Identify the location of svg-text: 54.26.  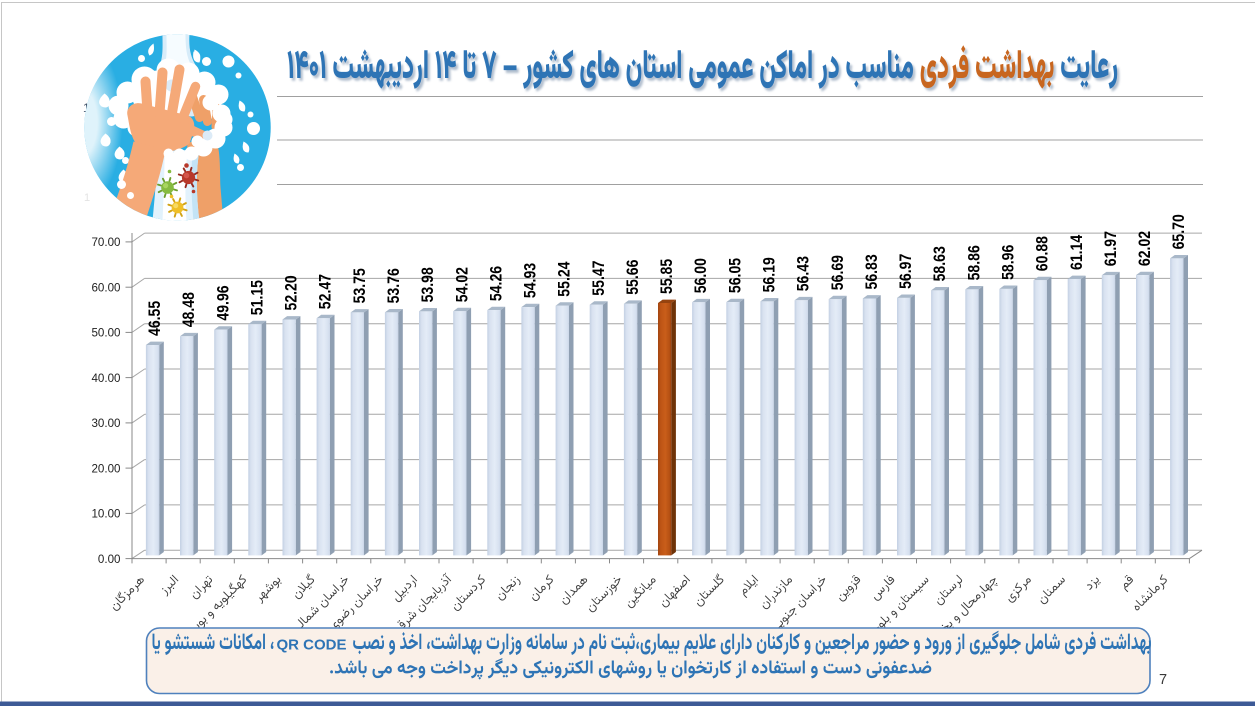
(496, 283).